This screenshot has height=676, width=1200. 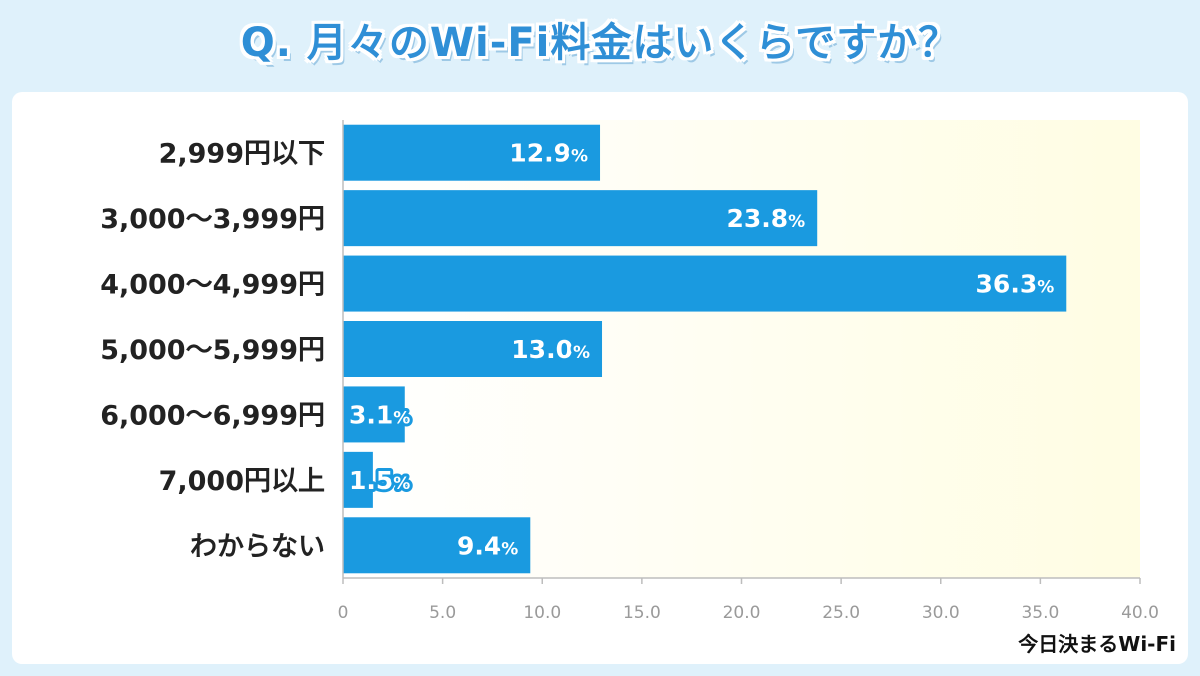 I want to click on data-label: 3.1%, so click(x=379, y=414).